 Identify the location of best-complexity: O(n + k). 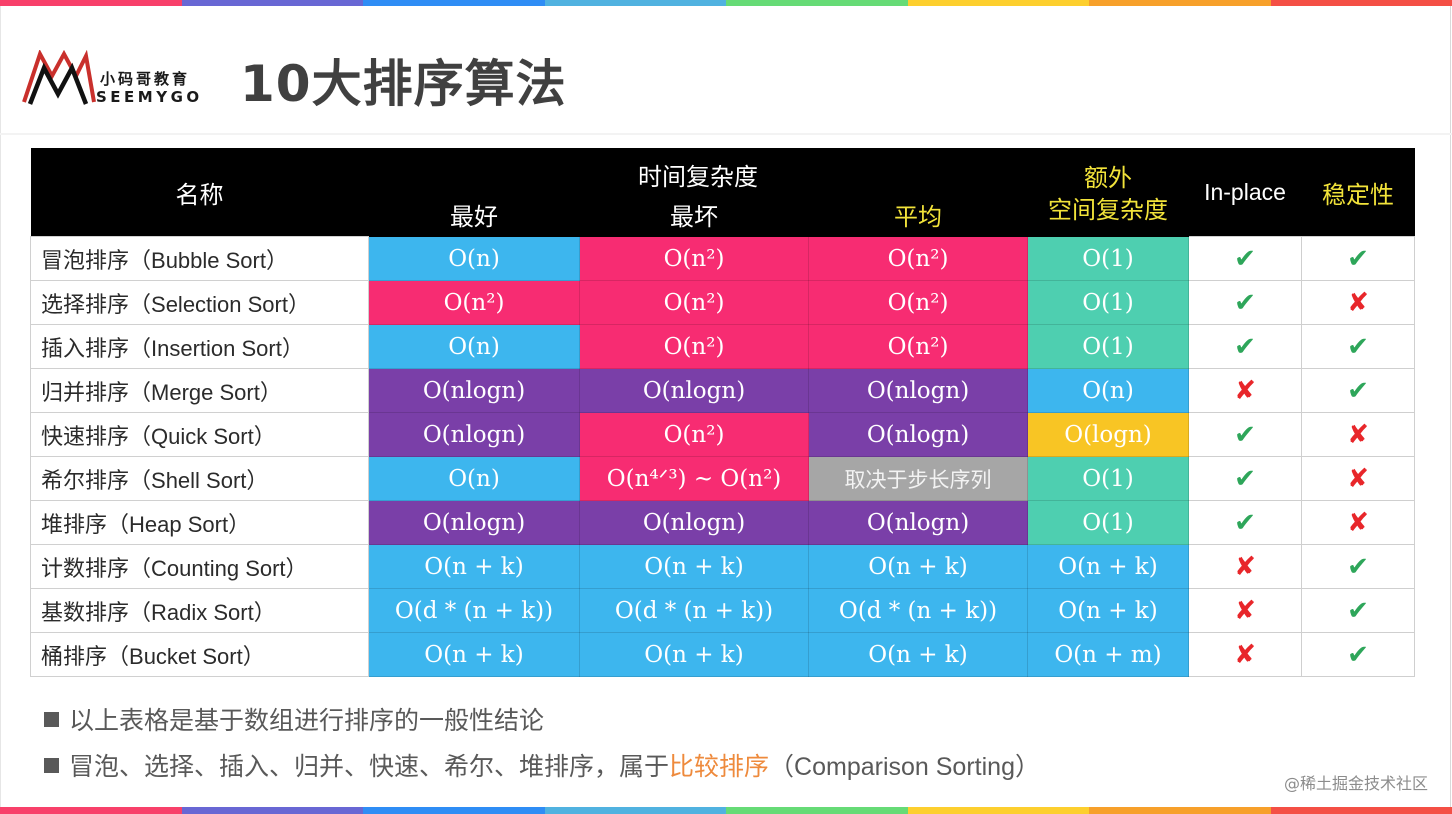
(474, 566).